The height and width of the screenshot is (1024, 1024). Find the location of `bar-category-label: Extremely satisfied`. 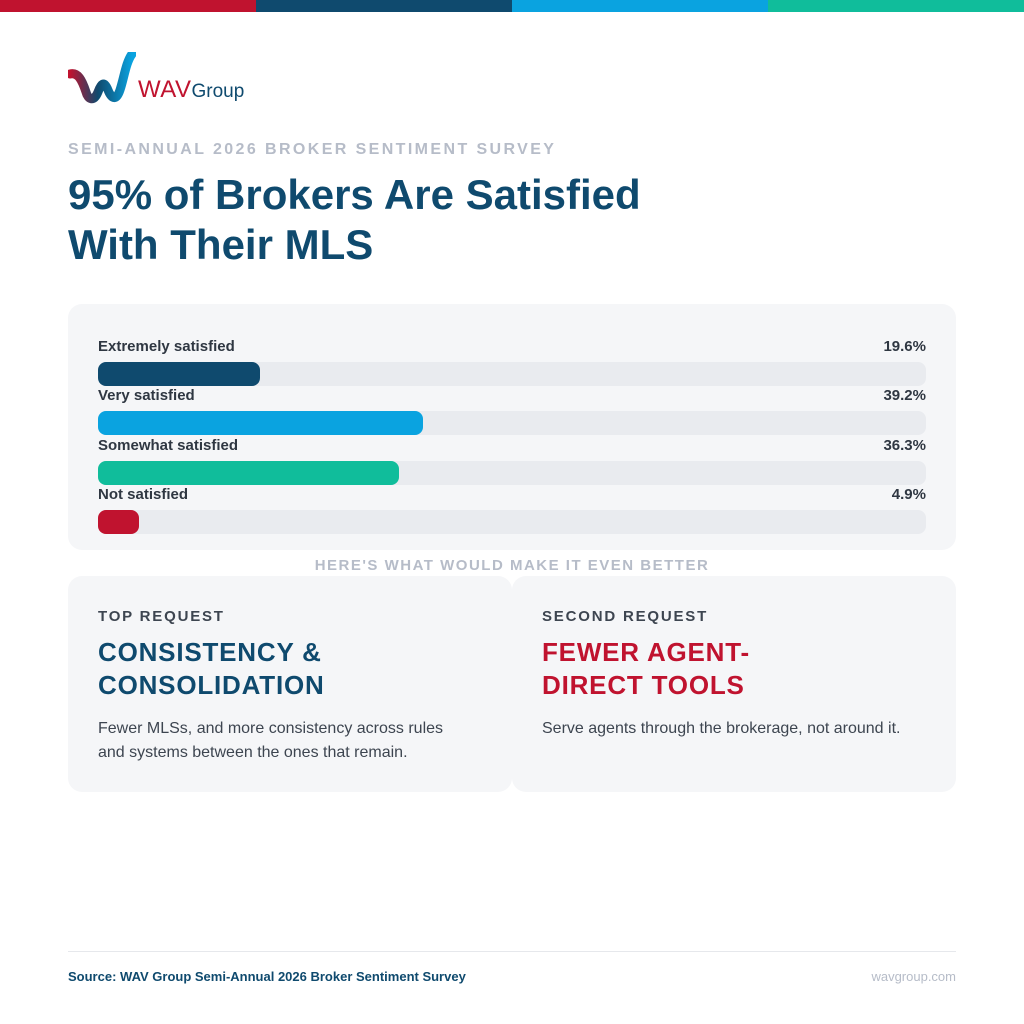

bar-category-label: Extremely satisfied is located at coordinates (166, 346).